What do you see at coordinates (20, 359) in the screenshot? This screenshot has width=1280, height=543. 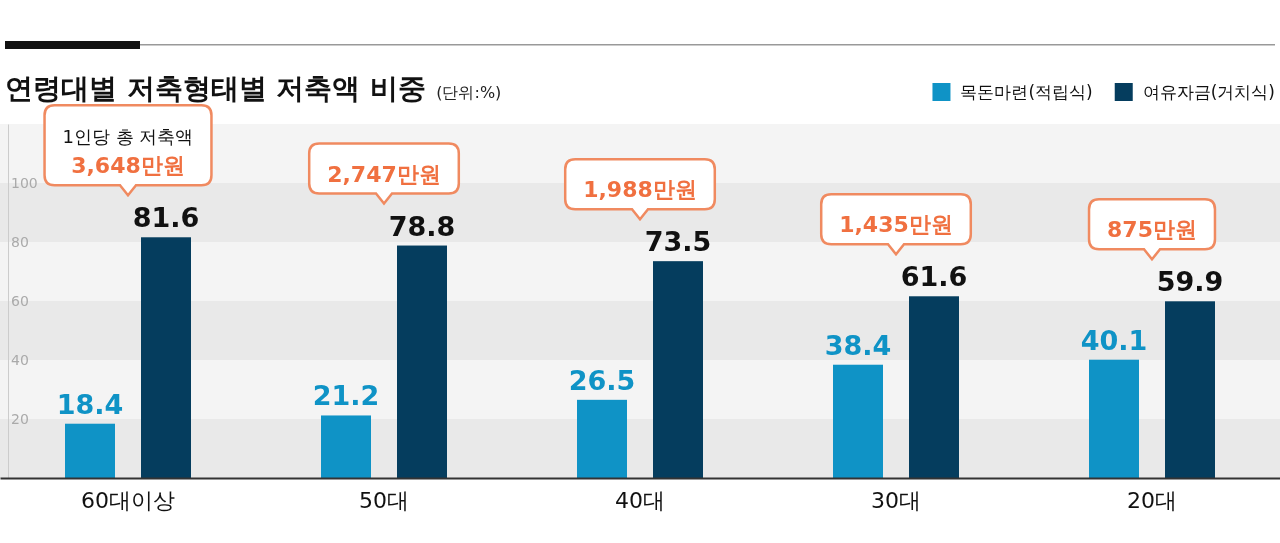 I see `y-tick-label: 40` at bounding box center [20, 359].